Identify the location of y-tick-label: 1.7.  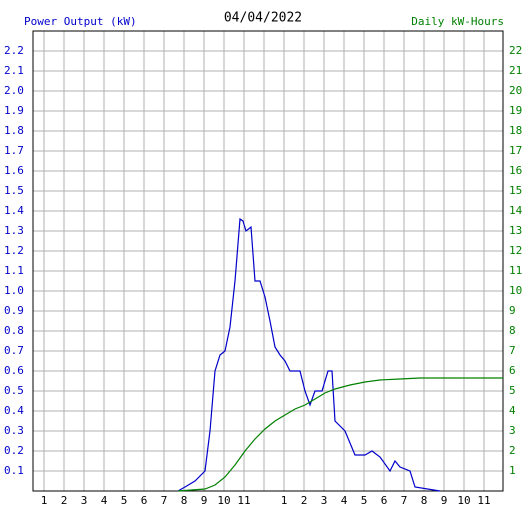
(14, 150).